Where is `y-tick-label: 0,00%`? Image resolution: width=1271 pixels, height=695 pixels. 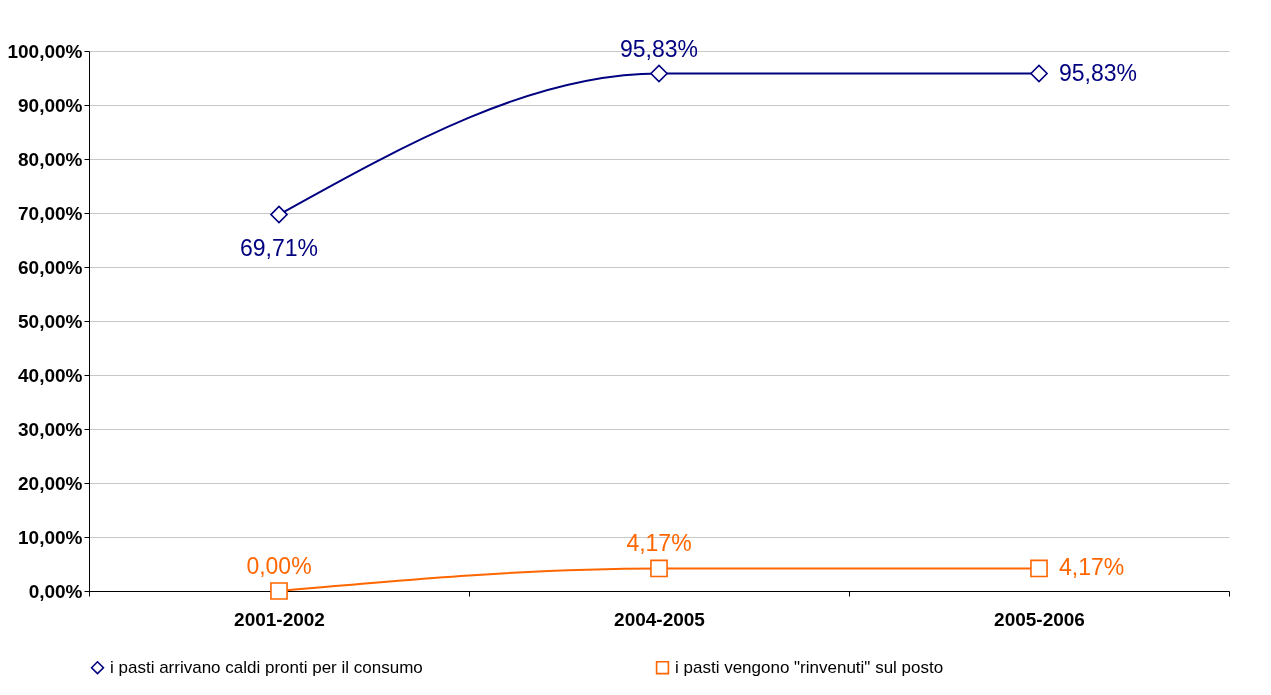 y-tick-label: 0,00% is located at coordinates (55, 591).